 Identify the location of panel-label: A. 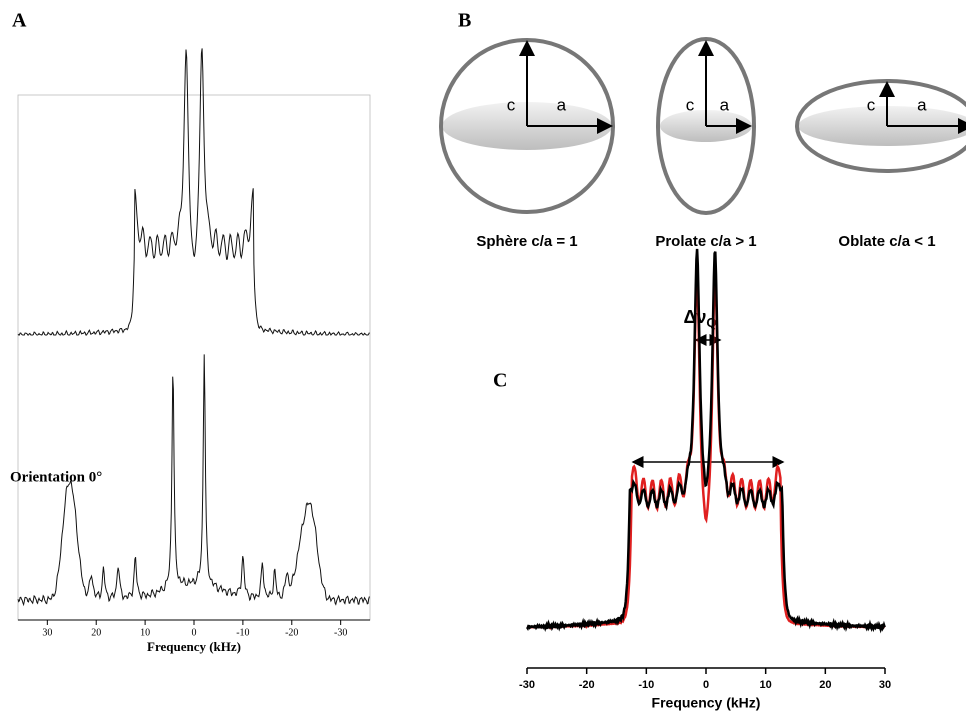
(19, 21).